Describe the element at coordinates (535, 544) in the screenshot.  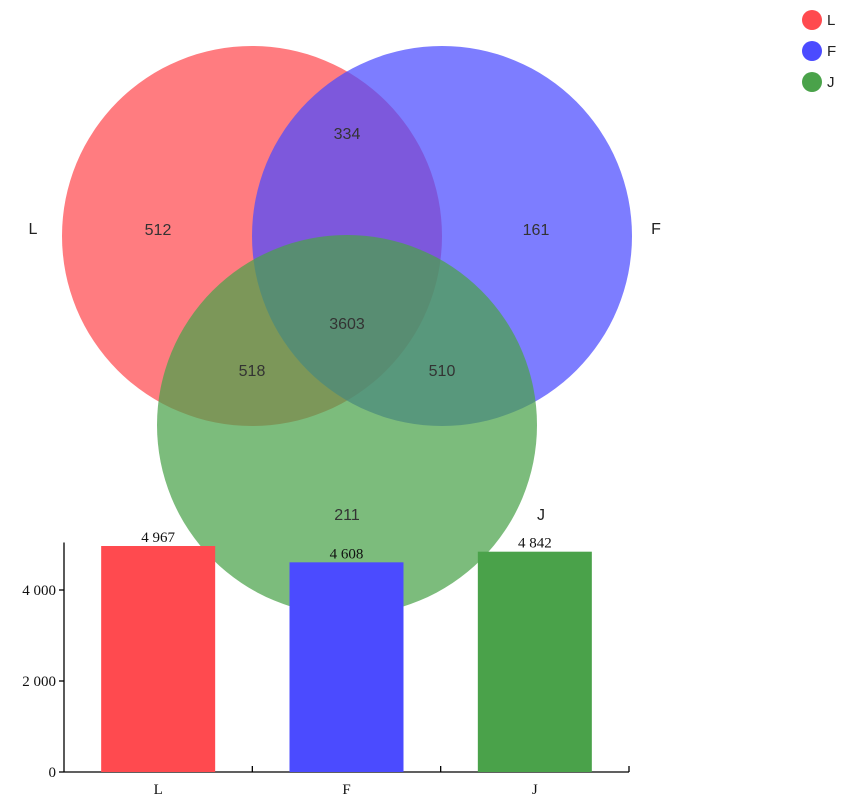
I see `bar-value-label-J: 4 842` at that location.